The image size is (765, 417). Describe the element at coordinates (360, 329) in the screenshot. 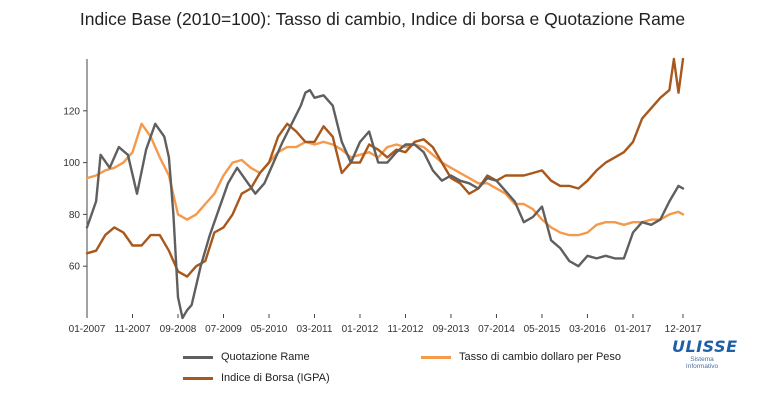

I see `x-tick-label: 01-2012` at that location.